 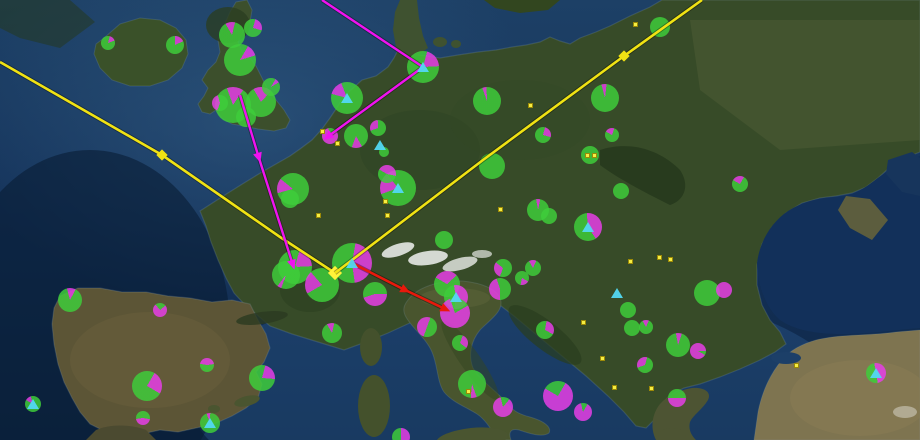 I want to click on landmass-italy, so click(x=477, y=360).